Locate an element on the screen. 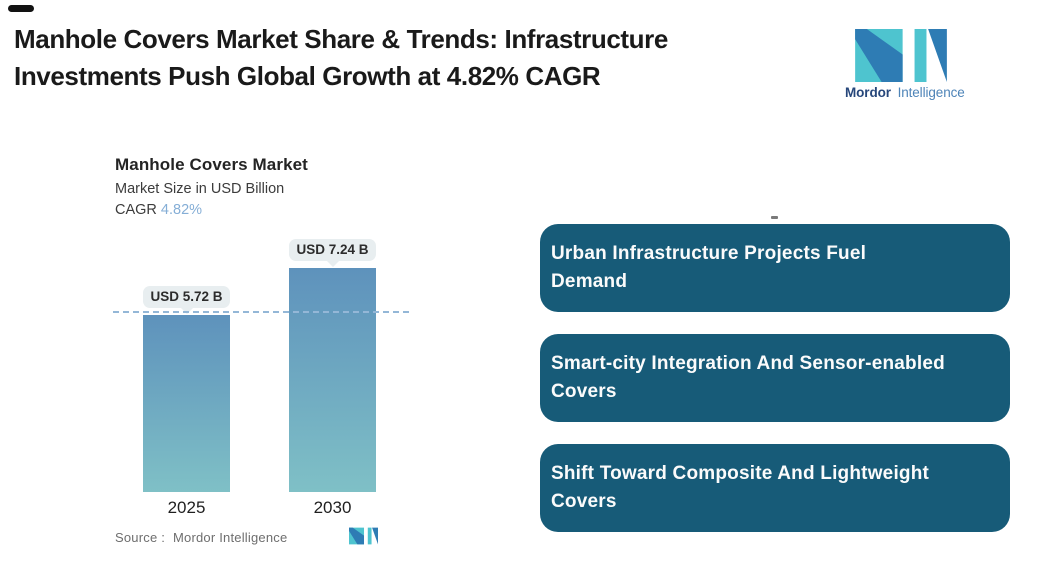 This screenshot has width=1059, height=582. year-label: 2025 is located at coordinates (186, 507).